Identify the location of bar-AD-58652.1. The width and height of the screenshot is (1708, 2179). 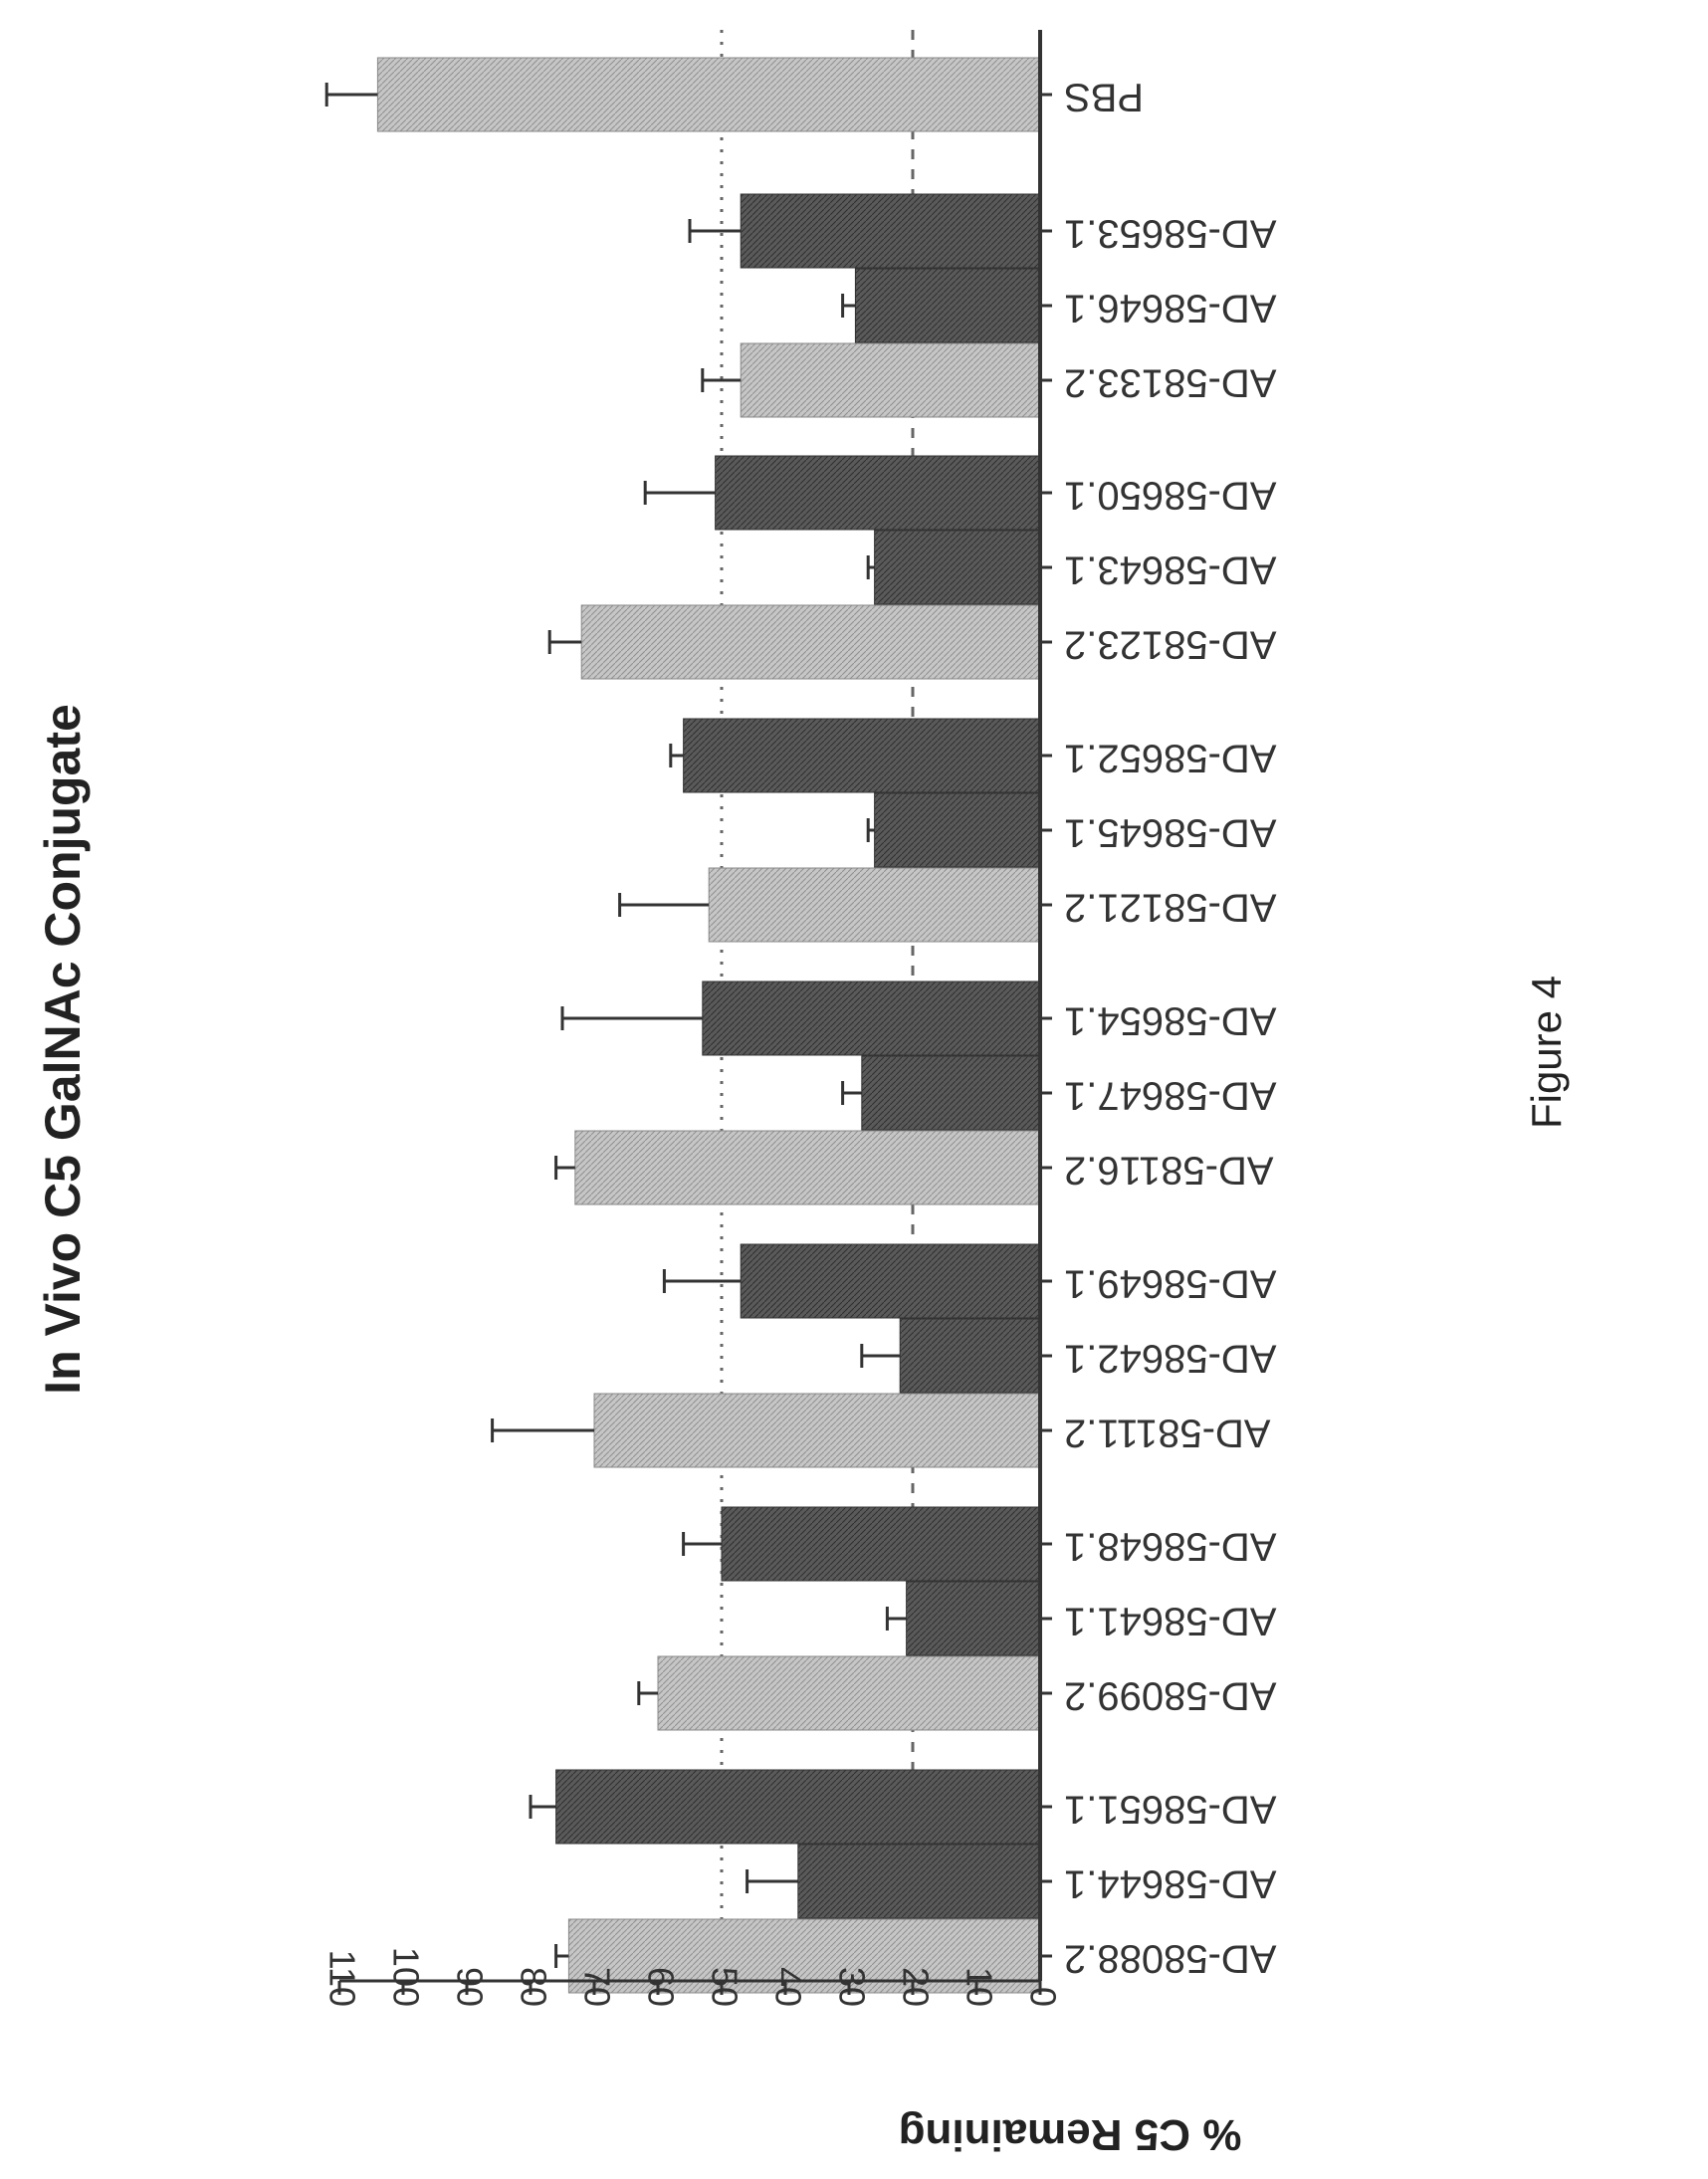
(862, 755).